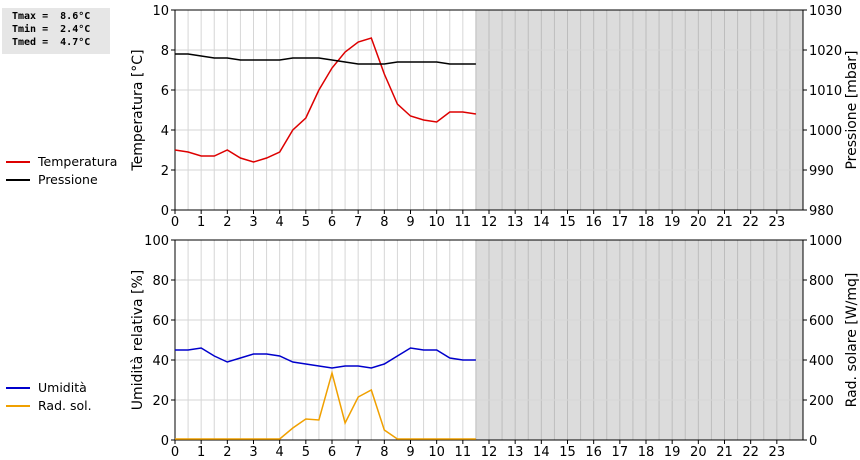 This screenshot has width=860, height=460. I want to click on y-tick-label: 8, so click(165, 51).